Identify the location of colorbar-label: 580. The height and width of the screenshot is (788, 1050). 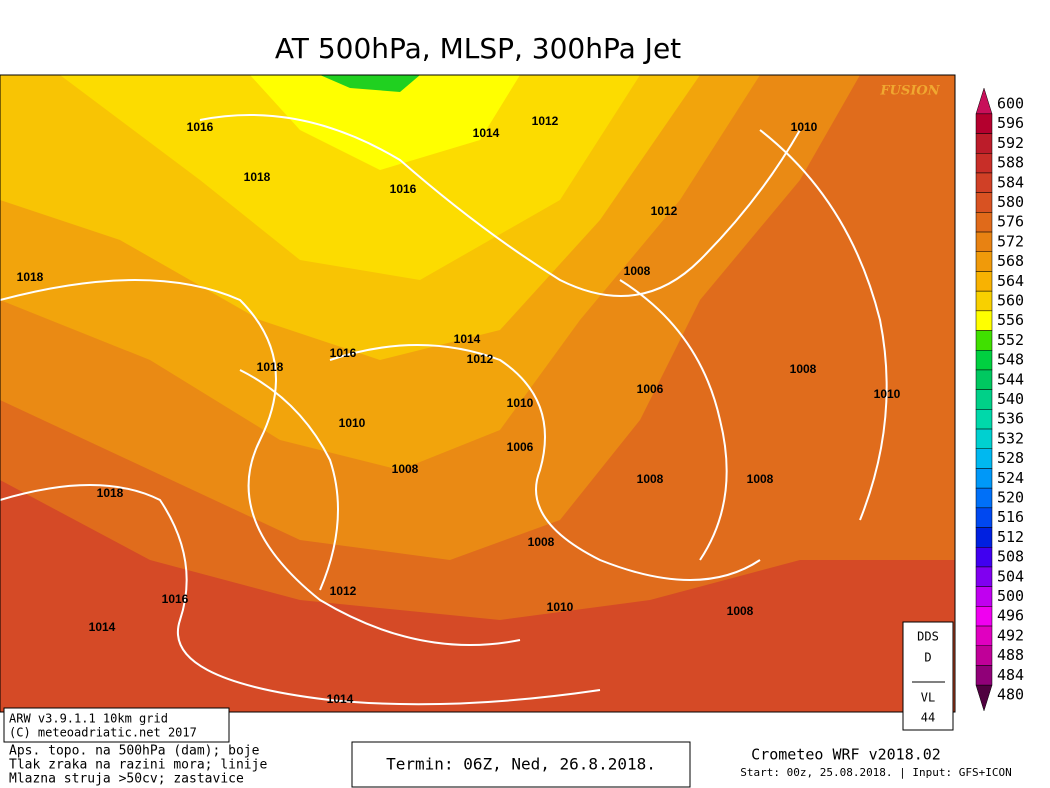
(1010, 202).